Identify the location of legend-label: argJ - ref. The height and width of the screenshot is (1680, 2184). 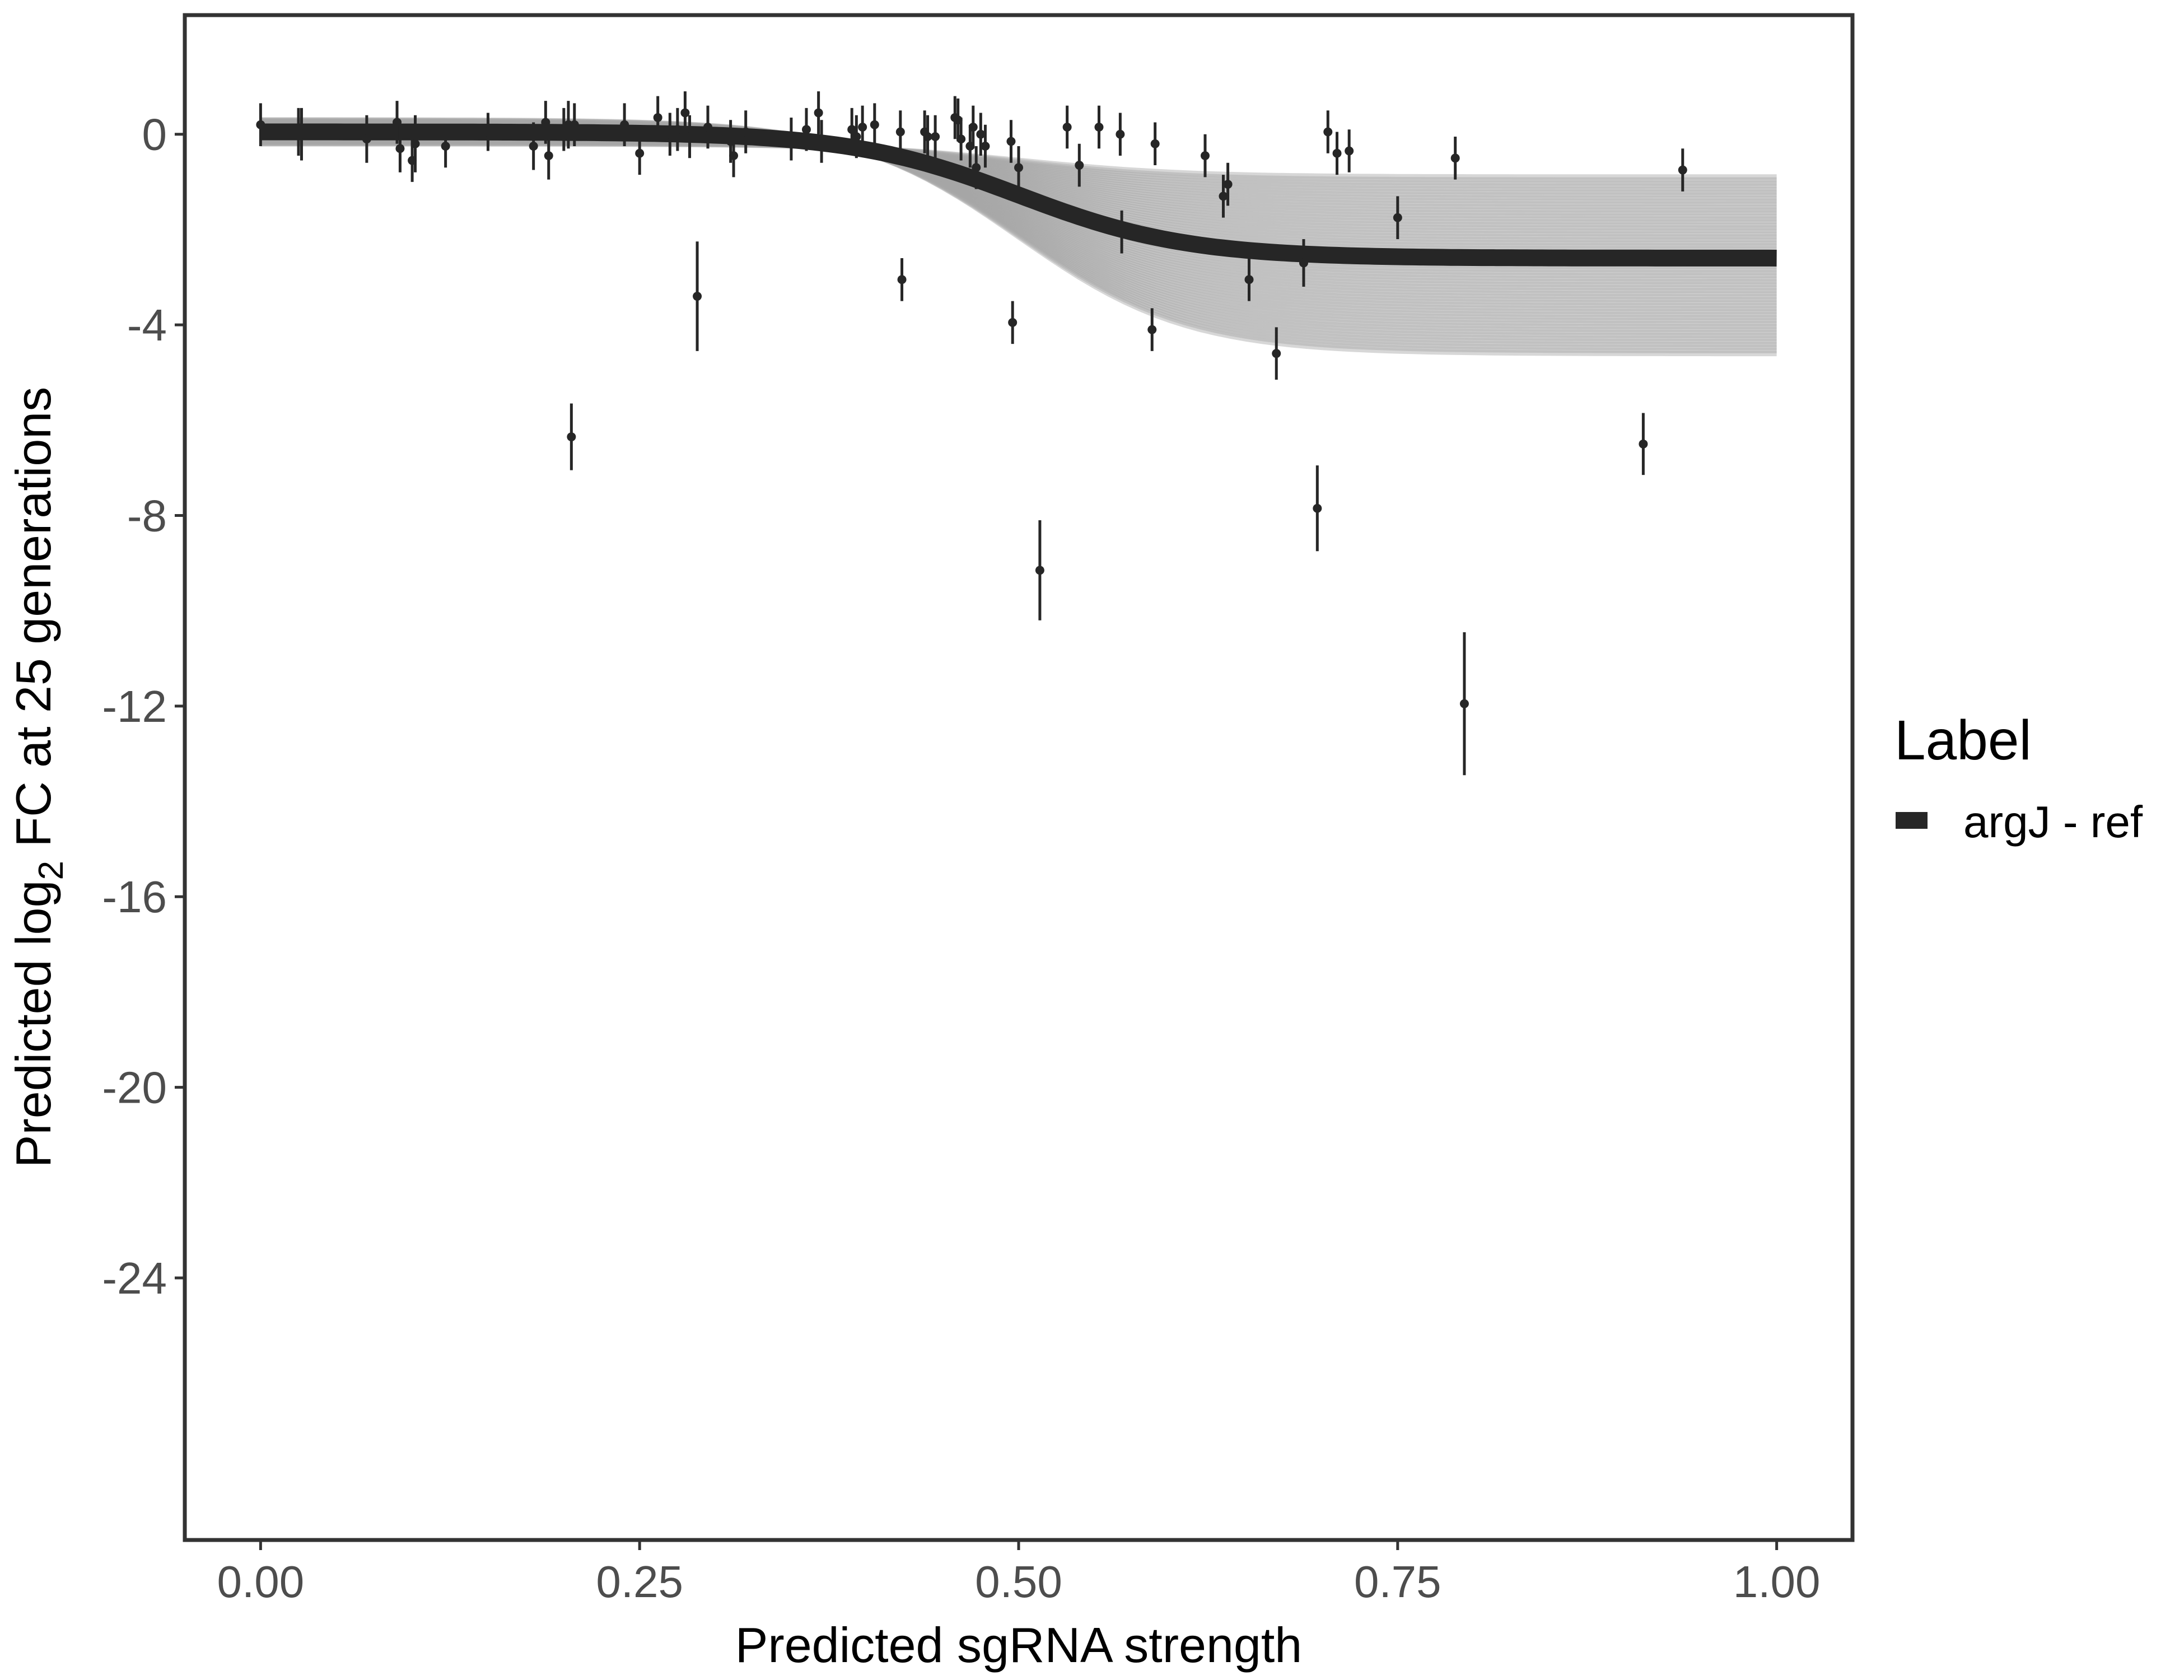
(2053, 822).